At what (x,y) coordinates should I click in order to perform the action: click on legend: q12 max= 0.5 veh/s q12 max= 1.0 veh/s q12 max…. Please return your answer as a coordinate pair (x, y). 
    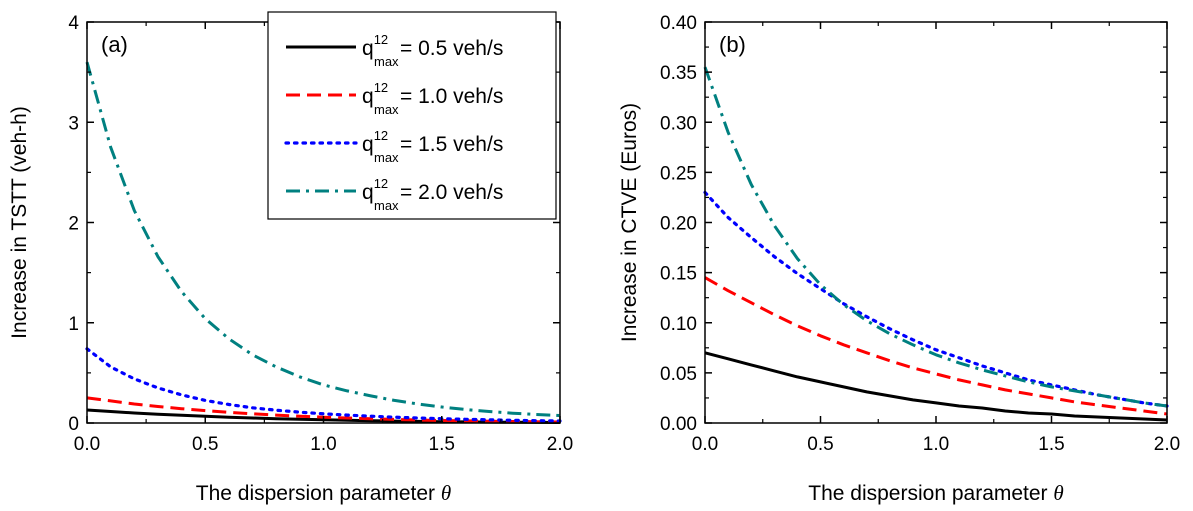
    Looking at the image, I should click on (412, 115).